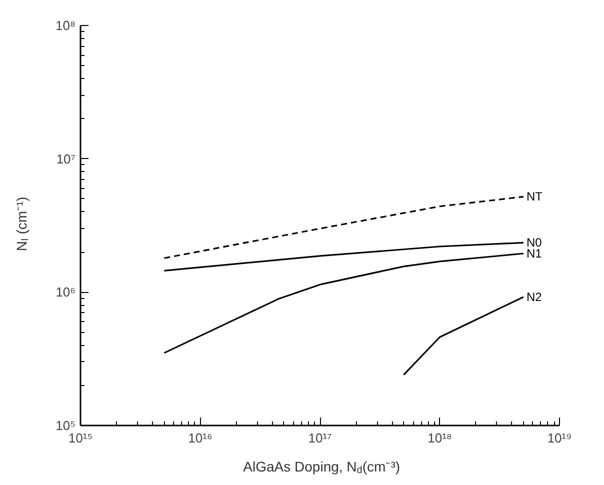 The image size is (604, 485). What do you see at coordinates (22, 224) in the screenshot?
I see `y-axis-title: NI (cm⁻¹)` at bounding box center [22, 224].